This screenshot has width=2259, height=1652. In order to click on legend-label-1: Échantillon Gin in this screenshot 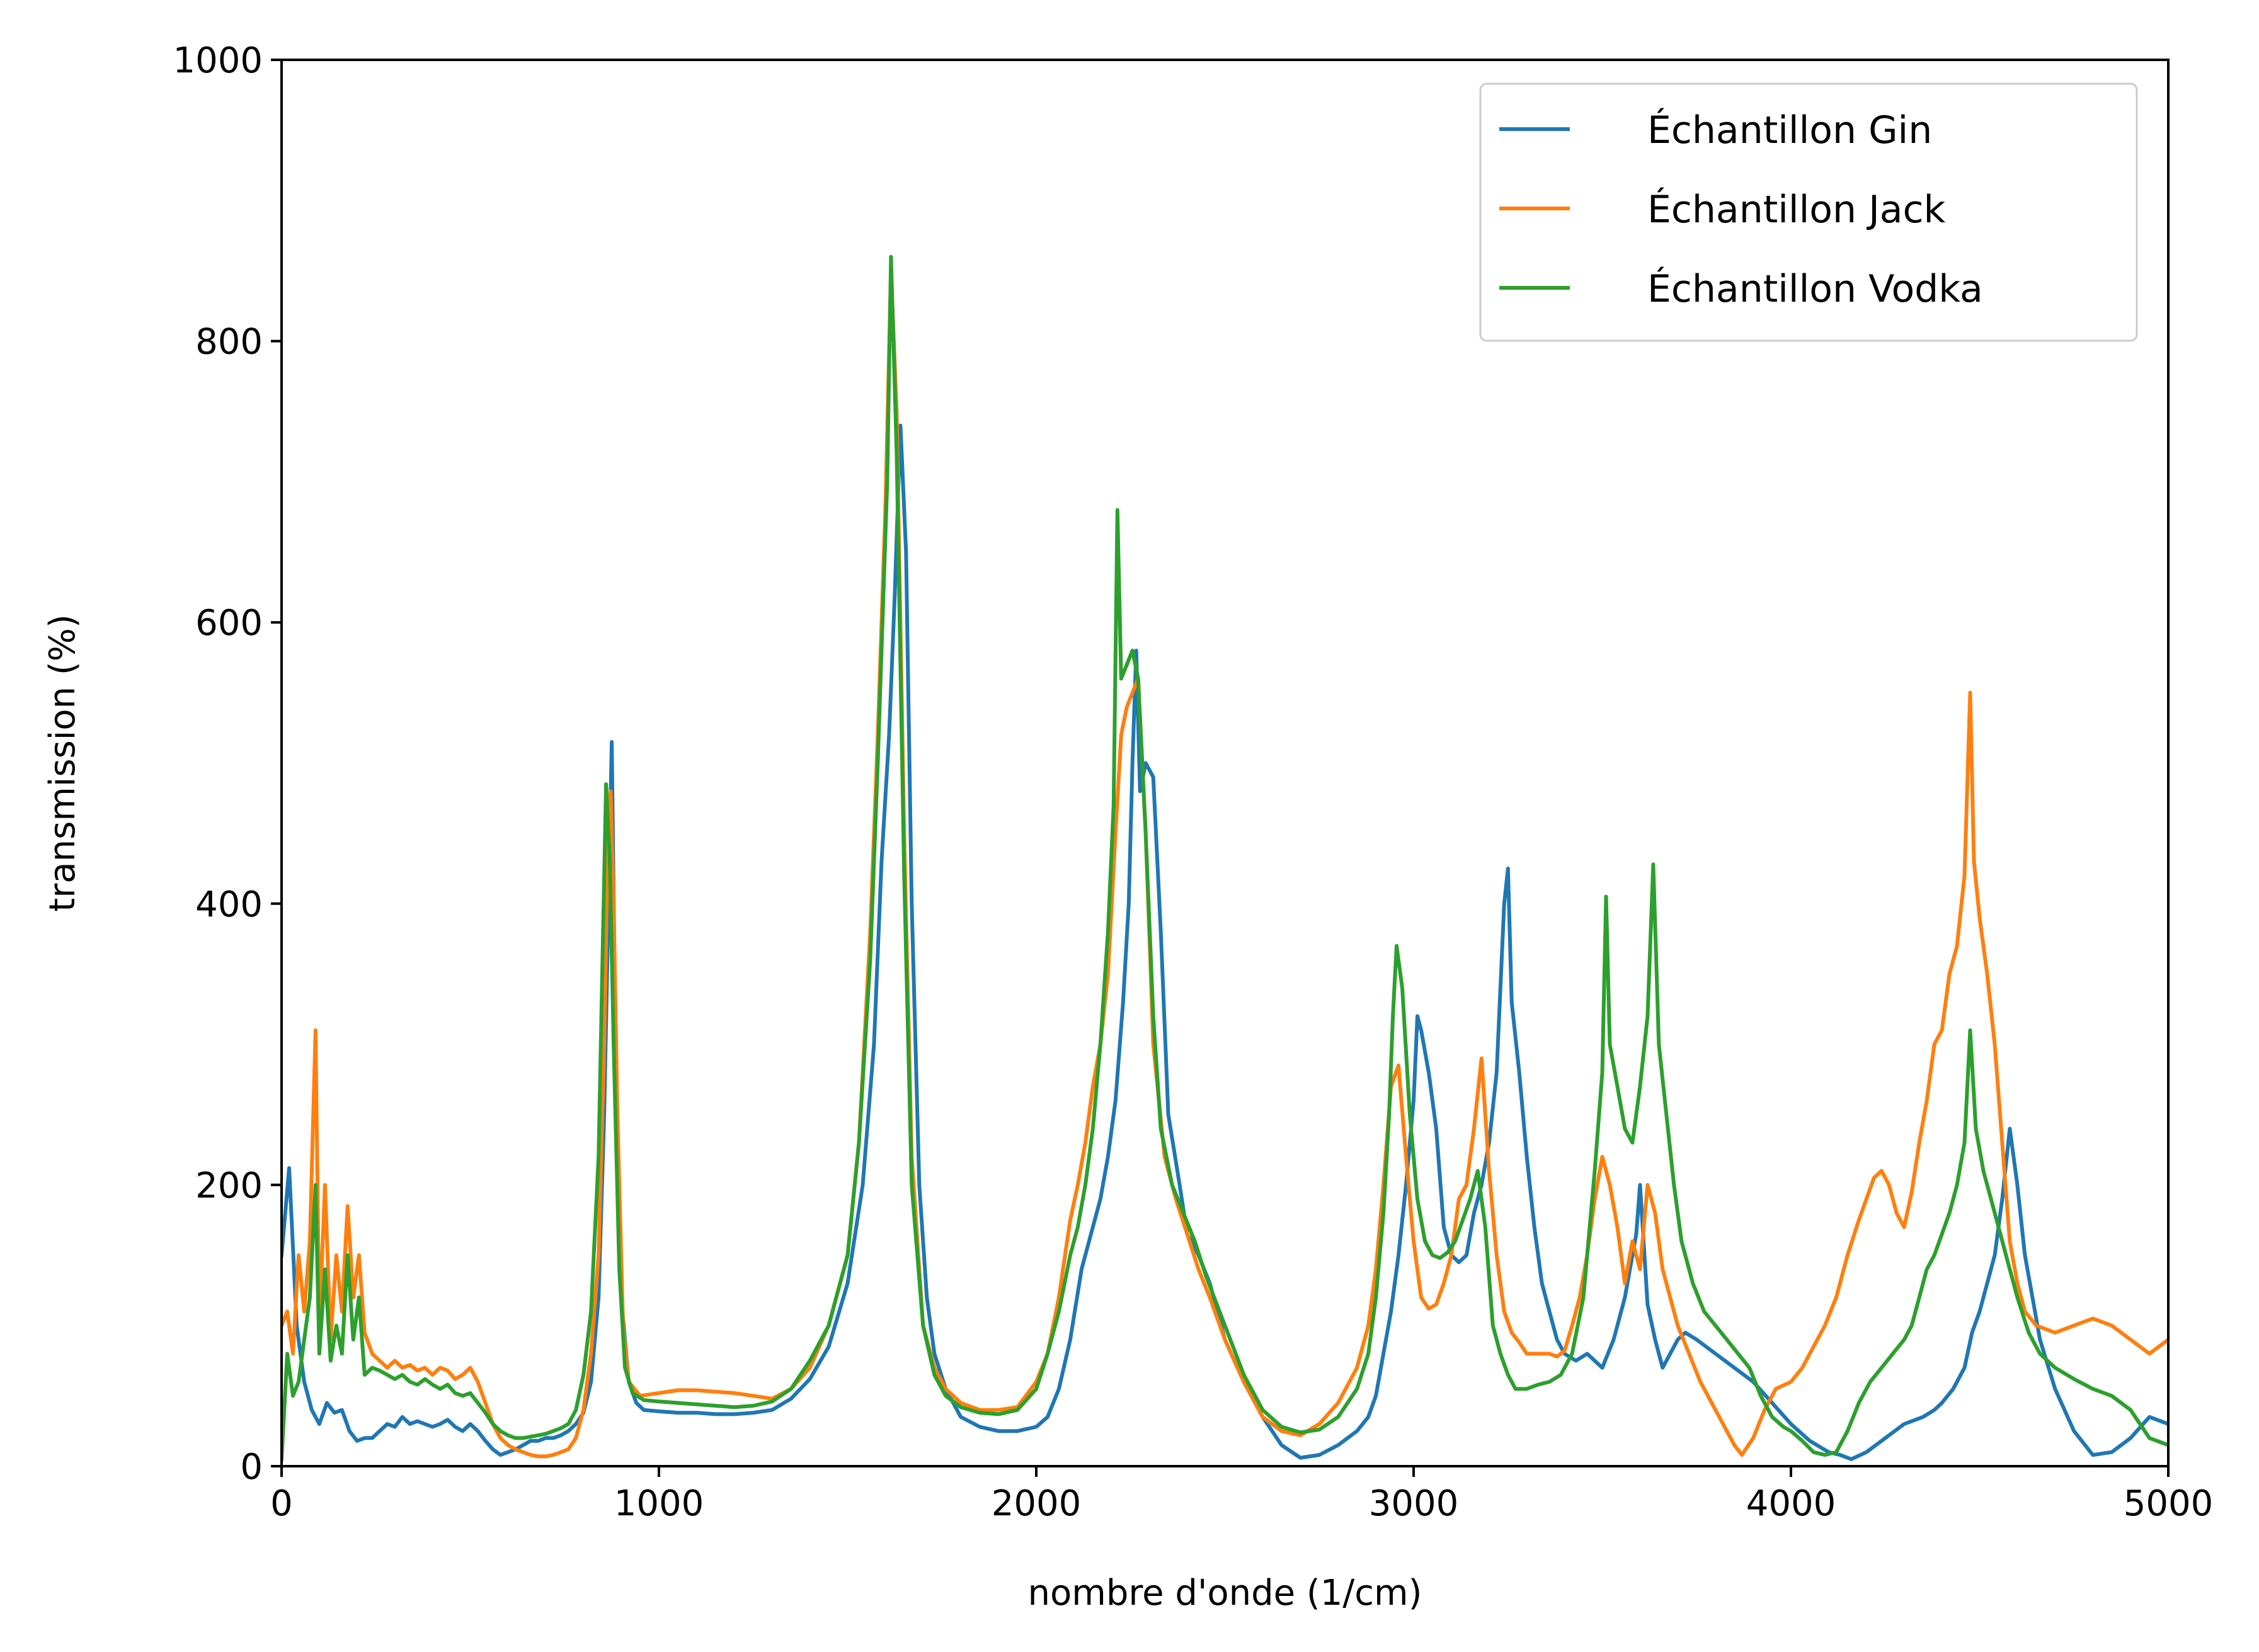, I will do `click(1789, 130)`.